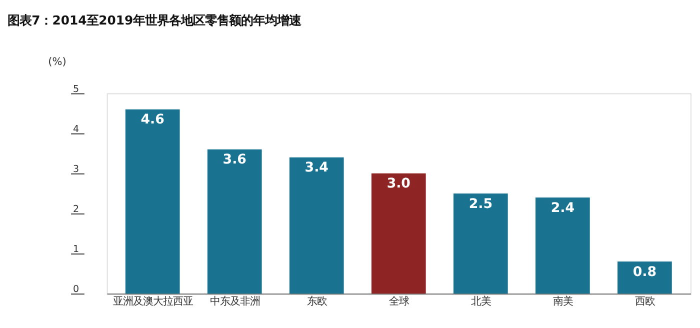 Image resolution: width=700 pixels, height=328 pixels. Describe the element at coordinates (76, 89) in the screenshot. I see `y-tick-label: 5` at that location.